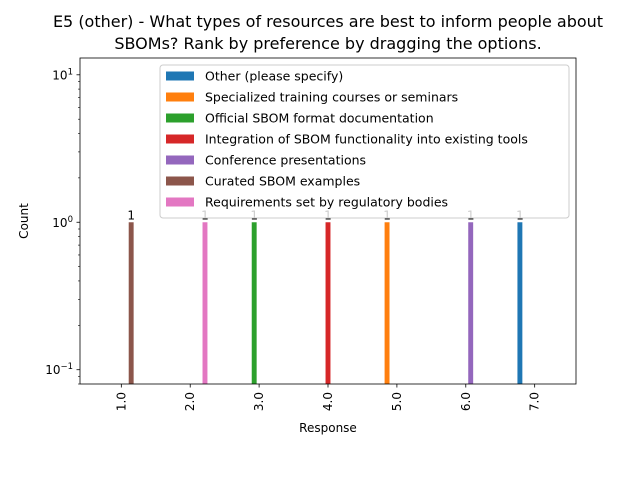 The height and width of the screenshot is (480, 640). What do you see at coordinates (387, 303) in the screenshot?
I see `bar-5.0-series-1` at bounding box center [387, 303].